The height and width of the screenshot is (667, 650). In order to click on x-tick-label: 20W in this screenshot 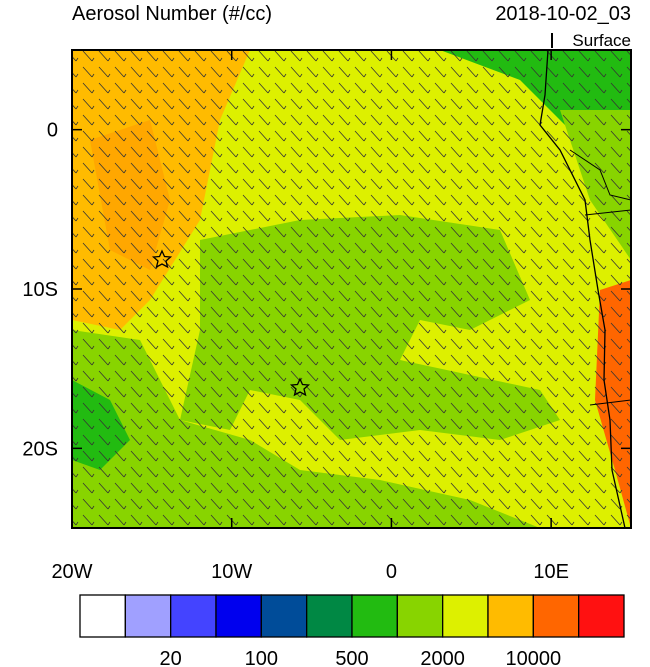, I will do `click(71, 572)`.